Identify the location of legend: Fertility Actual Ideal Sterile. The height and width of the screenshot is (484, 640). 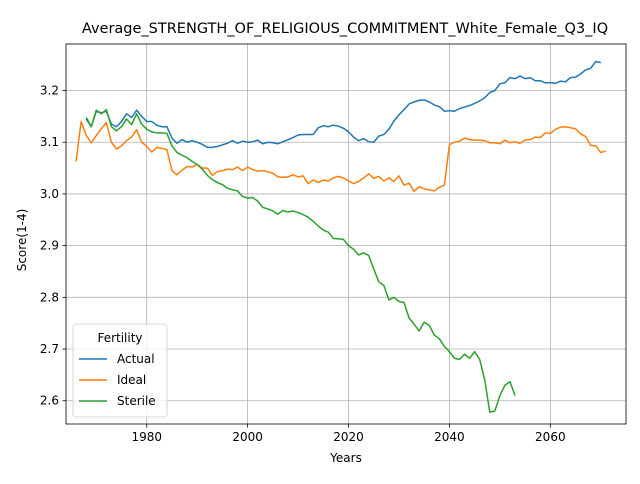
(120, 370).